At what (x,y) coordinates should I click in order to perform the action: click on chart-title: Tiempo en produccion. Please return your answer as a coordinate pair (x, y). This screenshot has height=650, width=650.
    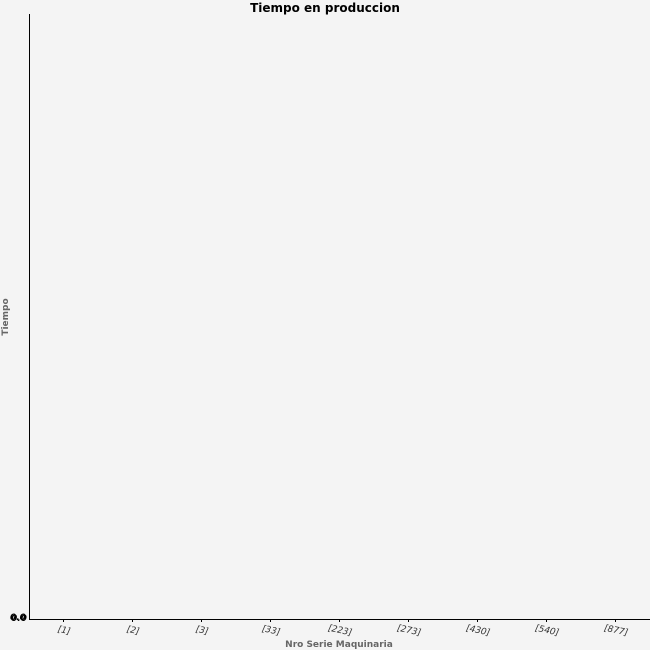
    Looking at the image, I should click on (325, 8).